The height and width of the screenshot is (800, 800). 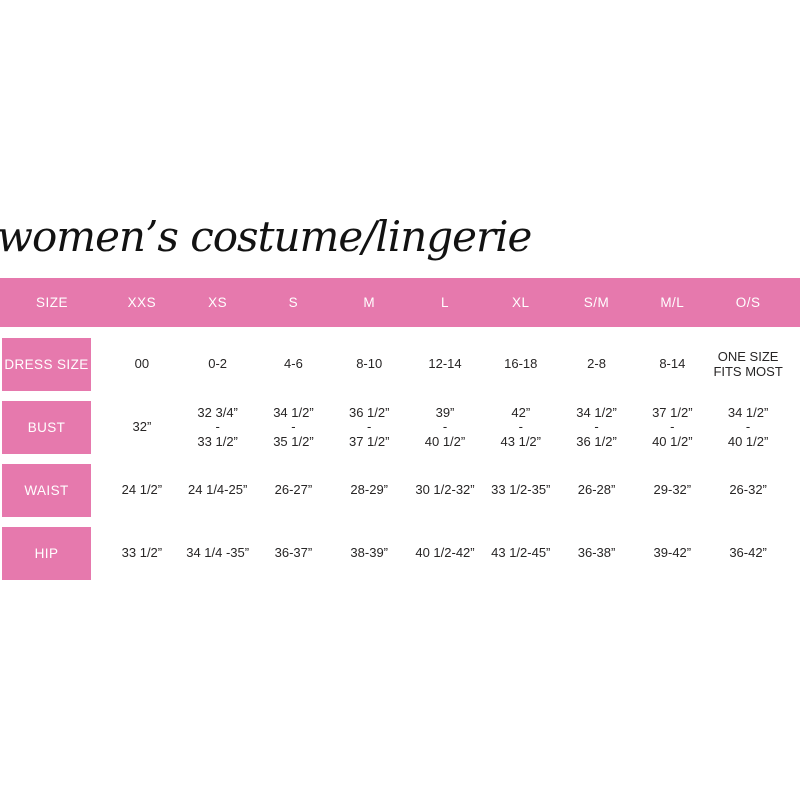 I want to click on table-cell: 24 1/4-25”, so click(x=218, y=490).